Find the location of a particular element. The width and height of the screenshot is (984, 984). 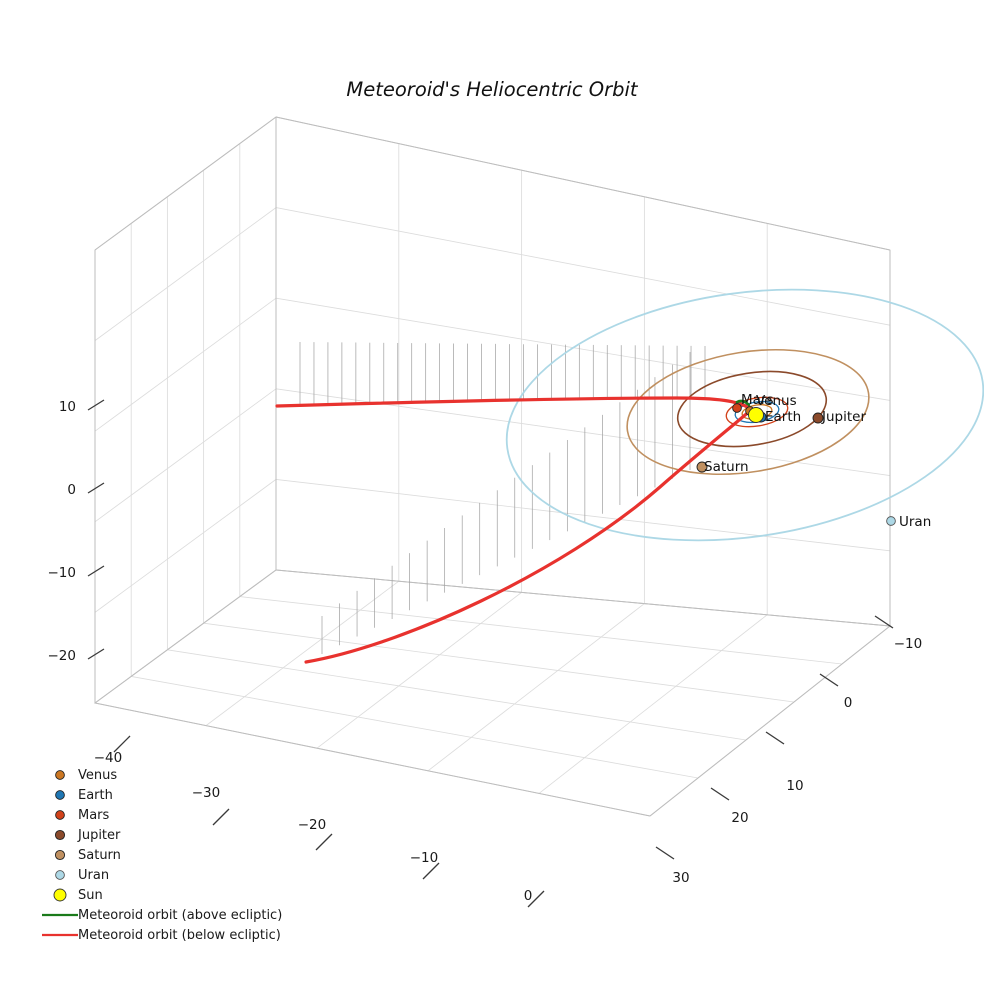

legend-item: Uran is located at coordinates (82, 875).